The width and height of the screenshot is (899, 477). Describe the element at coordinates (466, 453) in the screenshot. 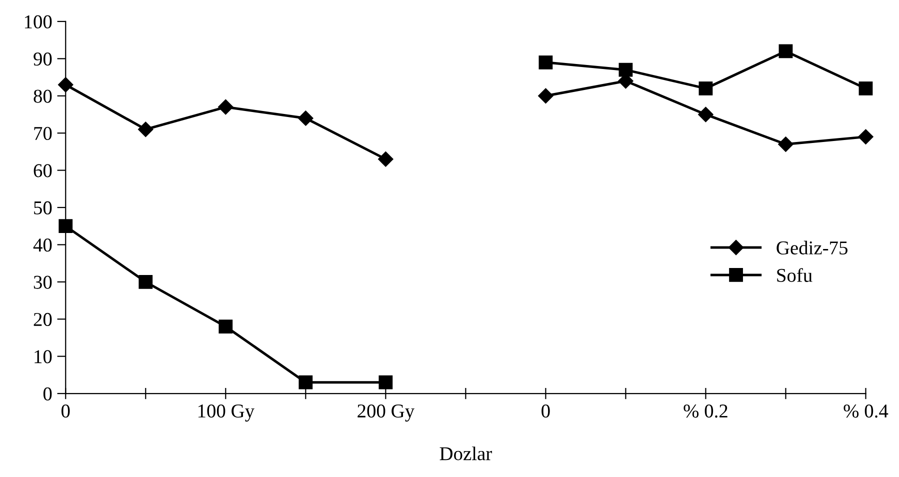

I see `x-axis-title: Dozlar` at that location.